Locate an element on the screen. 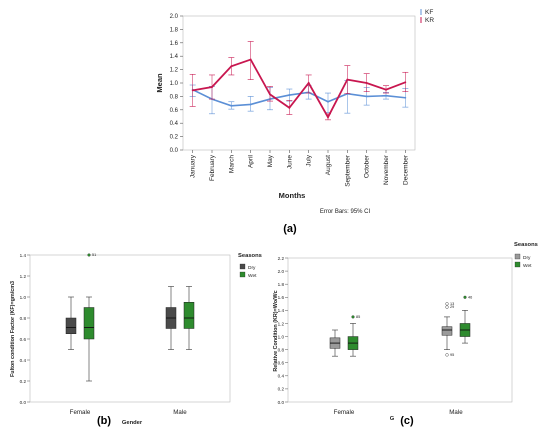 The width and height of the screenshot is (550, 433). x-axis-label: Months is located at coordinates (292, 195).